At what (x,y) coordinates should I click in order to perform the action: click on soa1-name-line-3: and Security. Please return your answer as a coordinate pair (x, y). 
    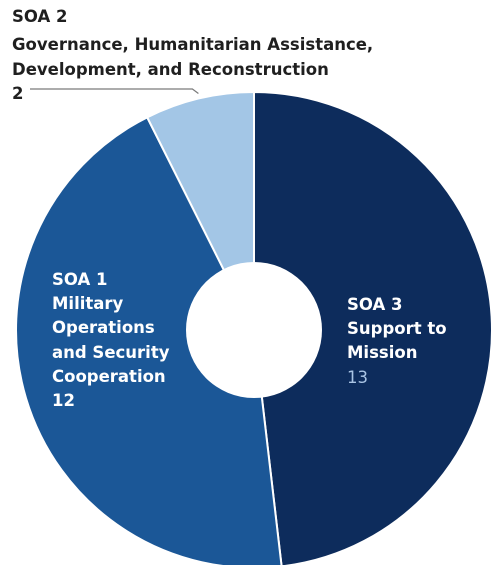
    Looking at the image, I should click on (111, 352).